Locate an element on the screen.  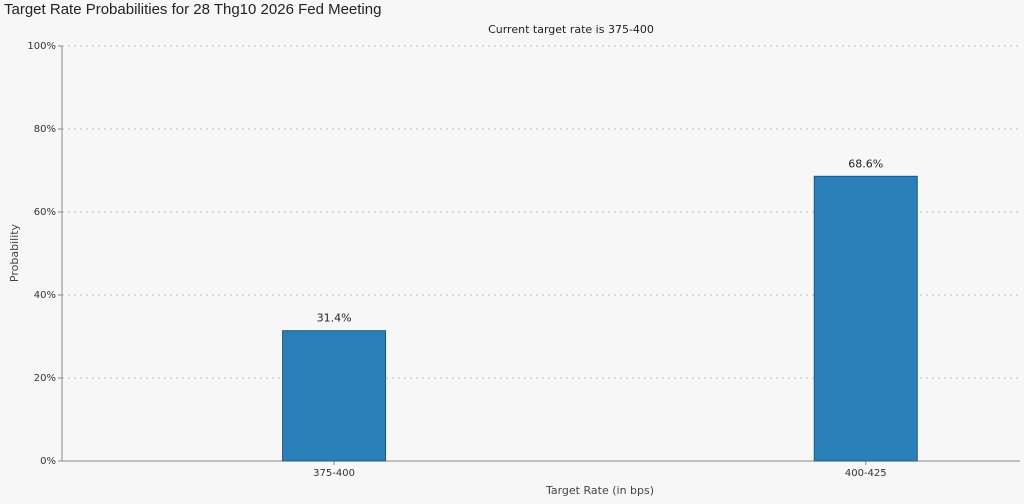
y-tick-label: 100% is located at coordinates (41, 46).